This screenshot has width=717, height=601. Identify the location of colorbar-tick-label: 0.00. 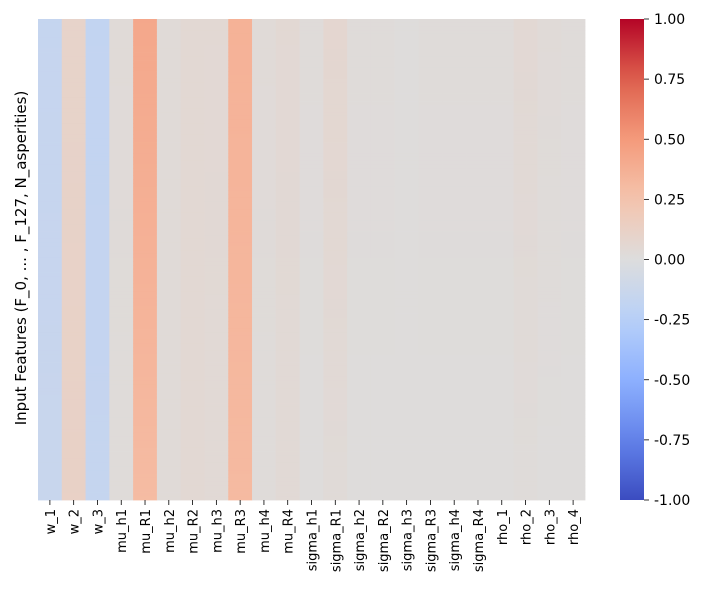
(669, 261).